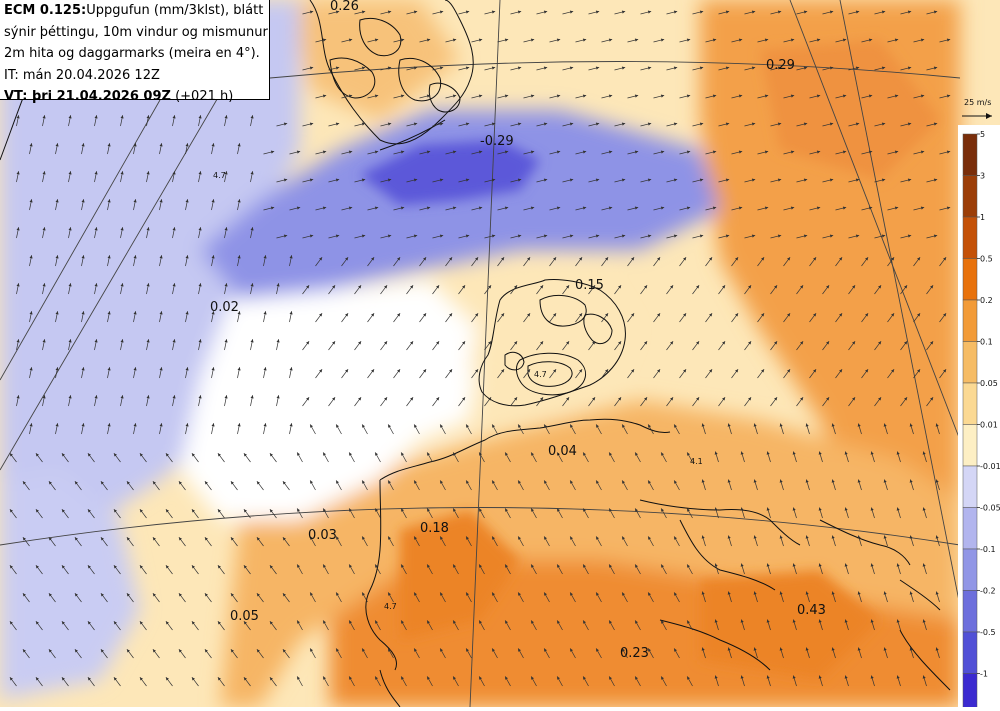  Describe the element at coordinates (540, 374) in the screenshot. I see `contour-label: 4.7` at that location.